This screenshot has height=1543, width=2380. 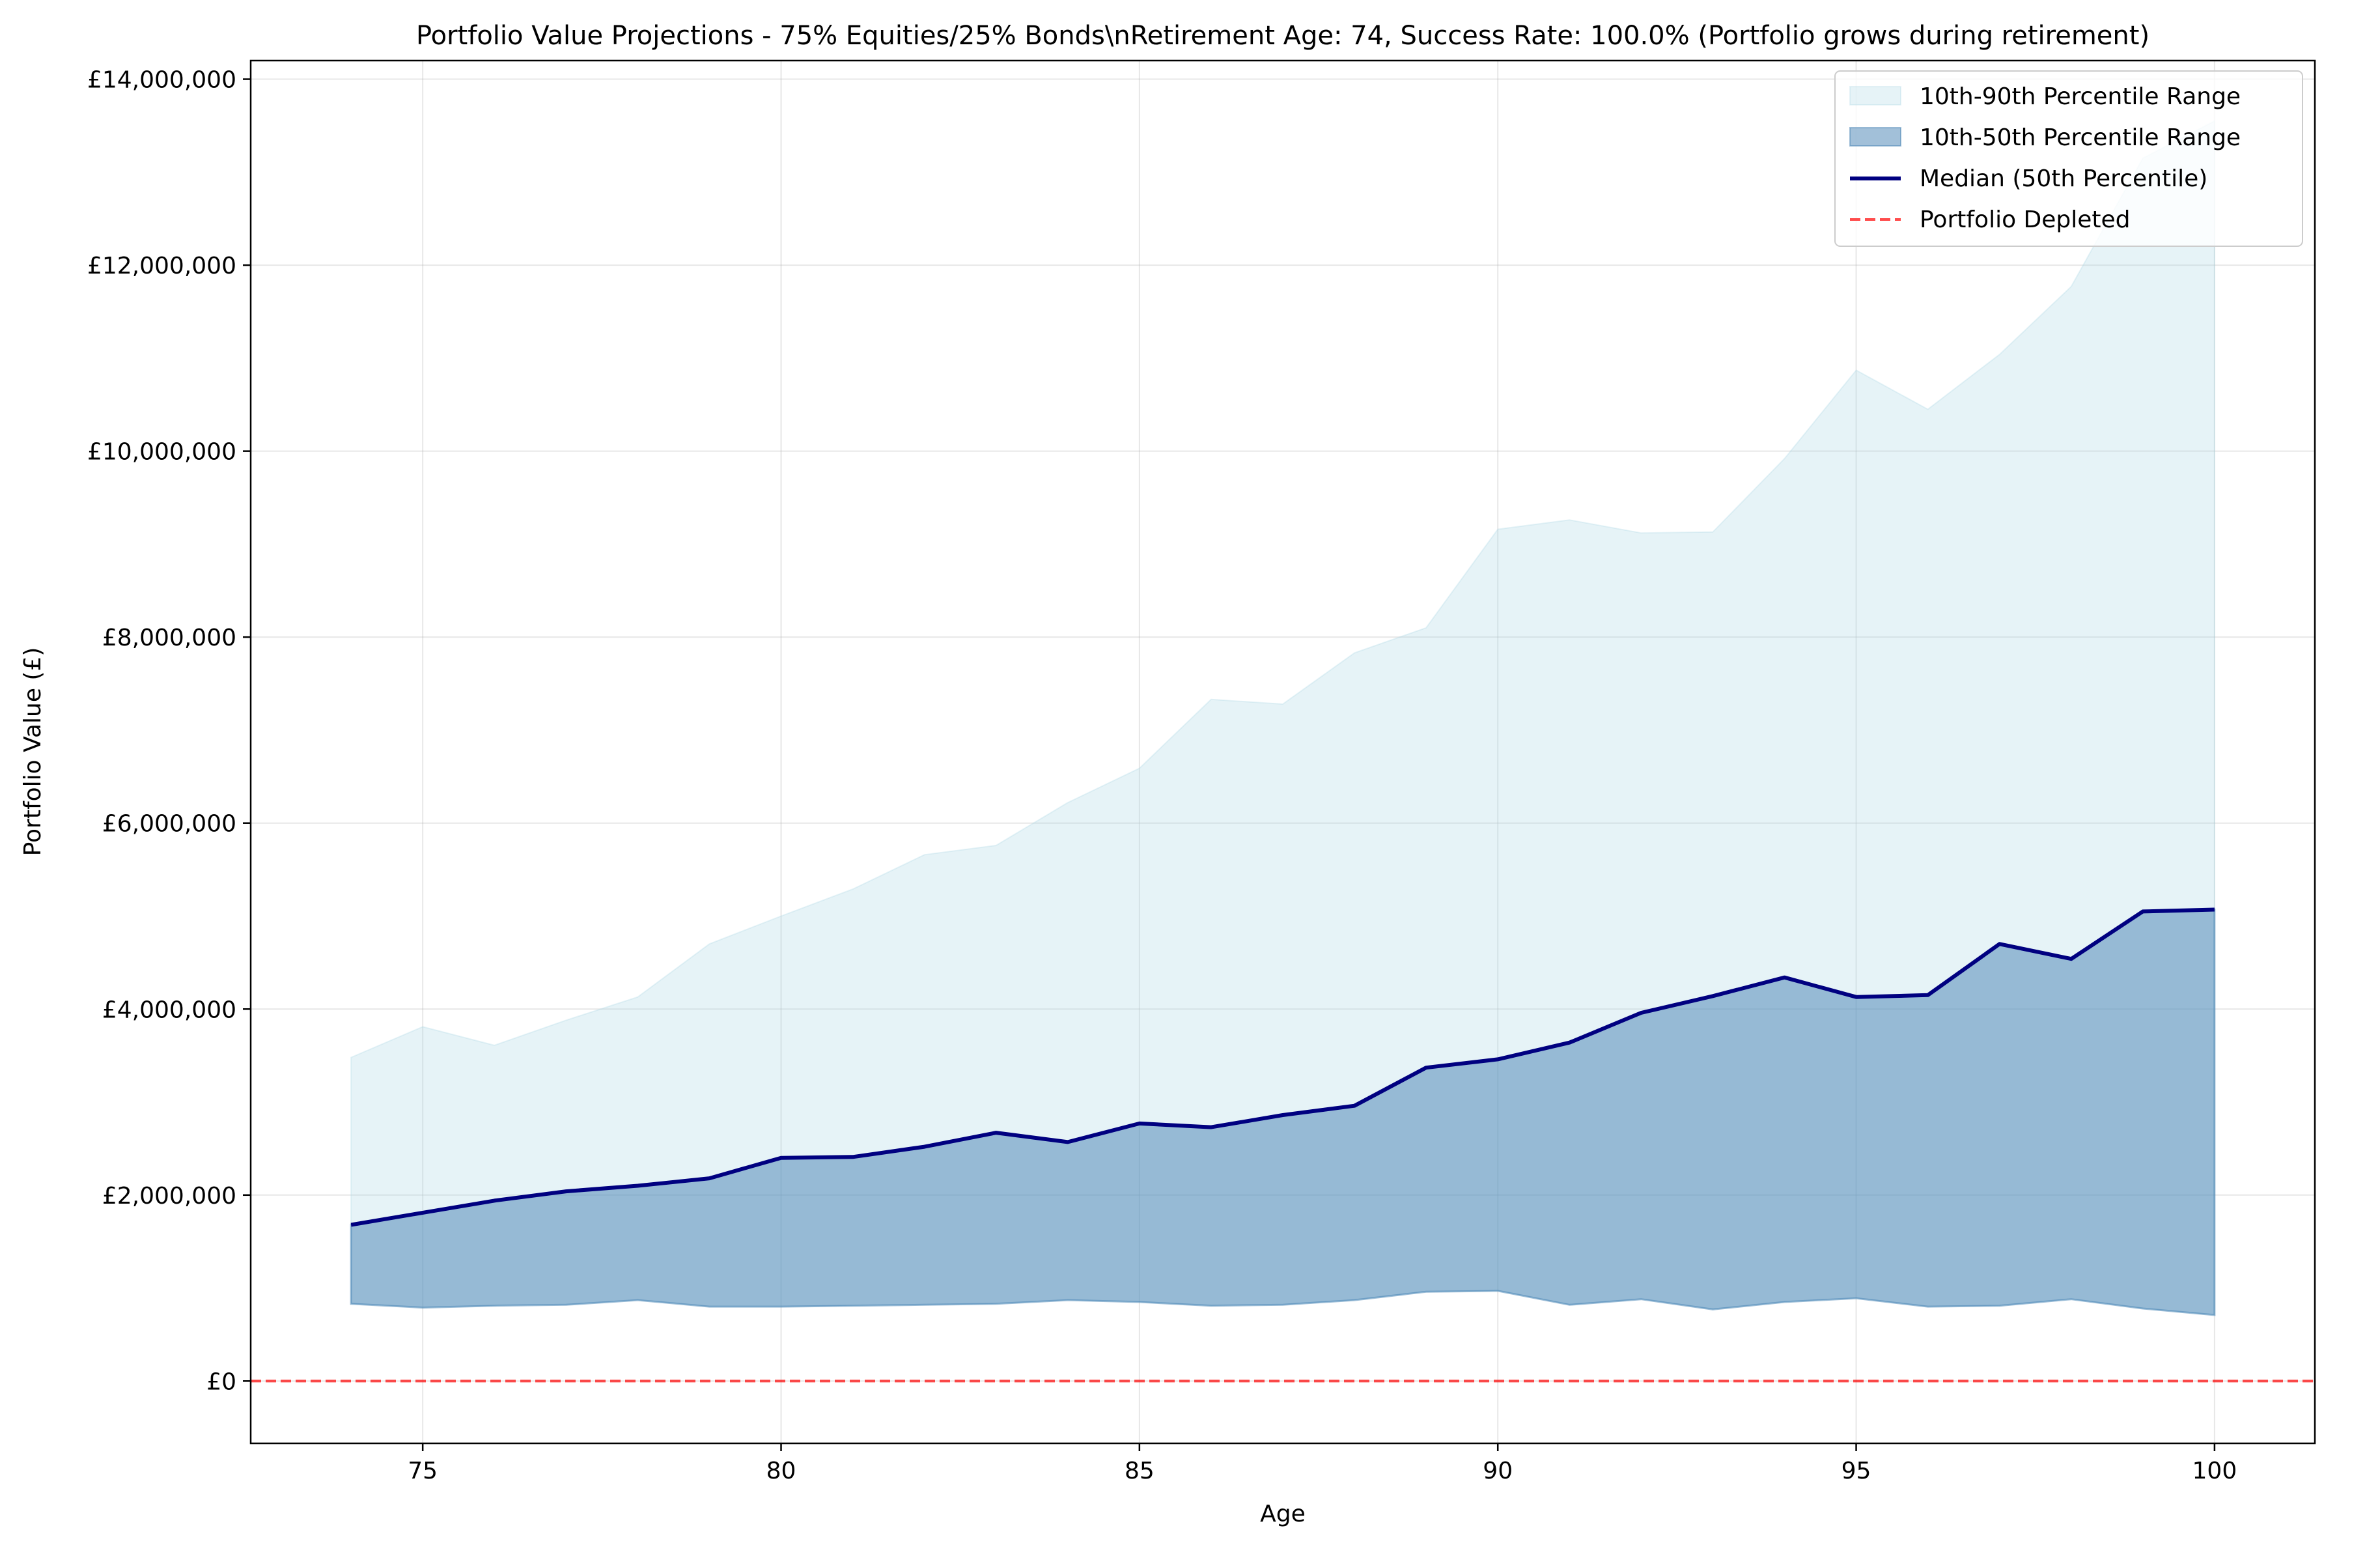 What do you see at coordinates (1856, 1471) in the screenshot?
I see `x-tick-label: 95` at bounding box center [1856, 1471].